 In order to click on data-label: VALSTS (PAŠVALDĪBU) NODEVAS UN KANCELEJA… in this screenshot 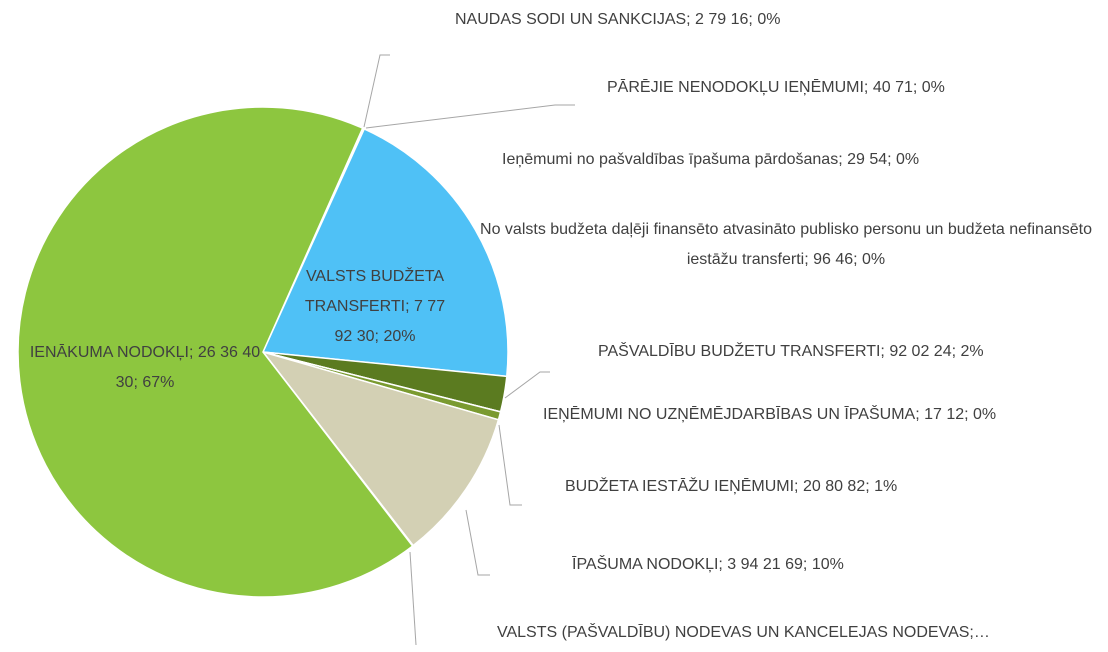, I will do `click(743, 632)`.